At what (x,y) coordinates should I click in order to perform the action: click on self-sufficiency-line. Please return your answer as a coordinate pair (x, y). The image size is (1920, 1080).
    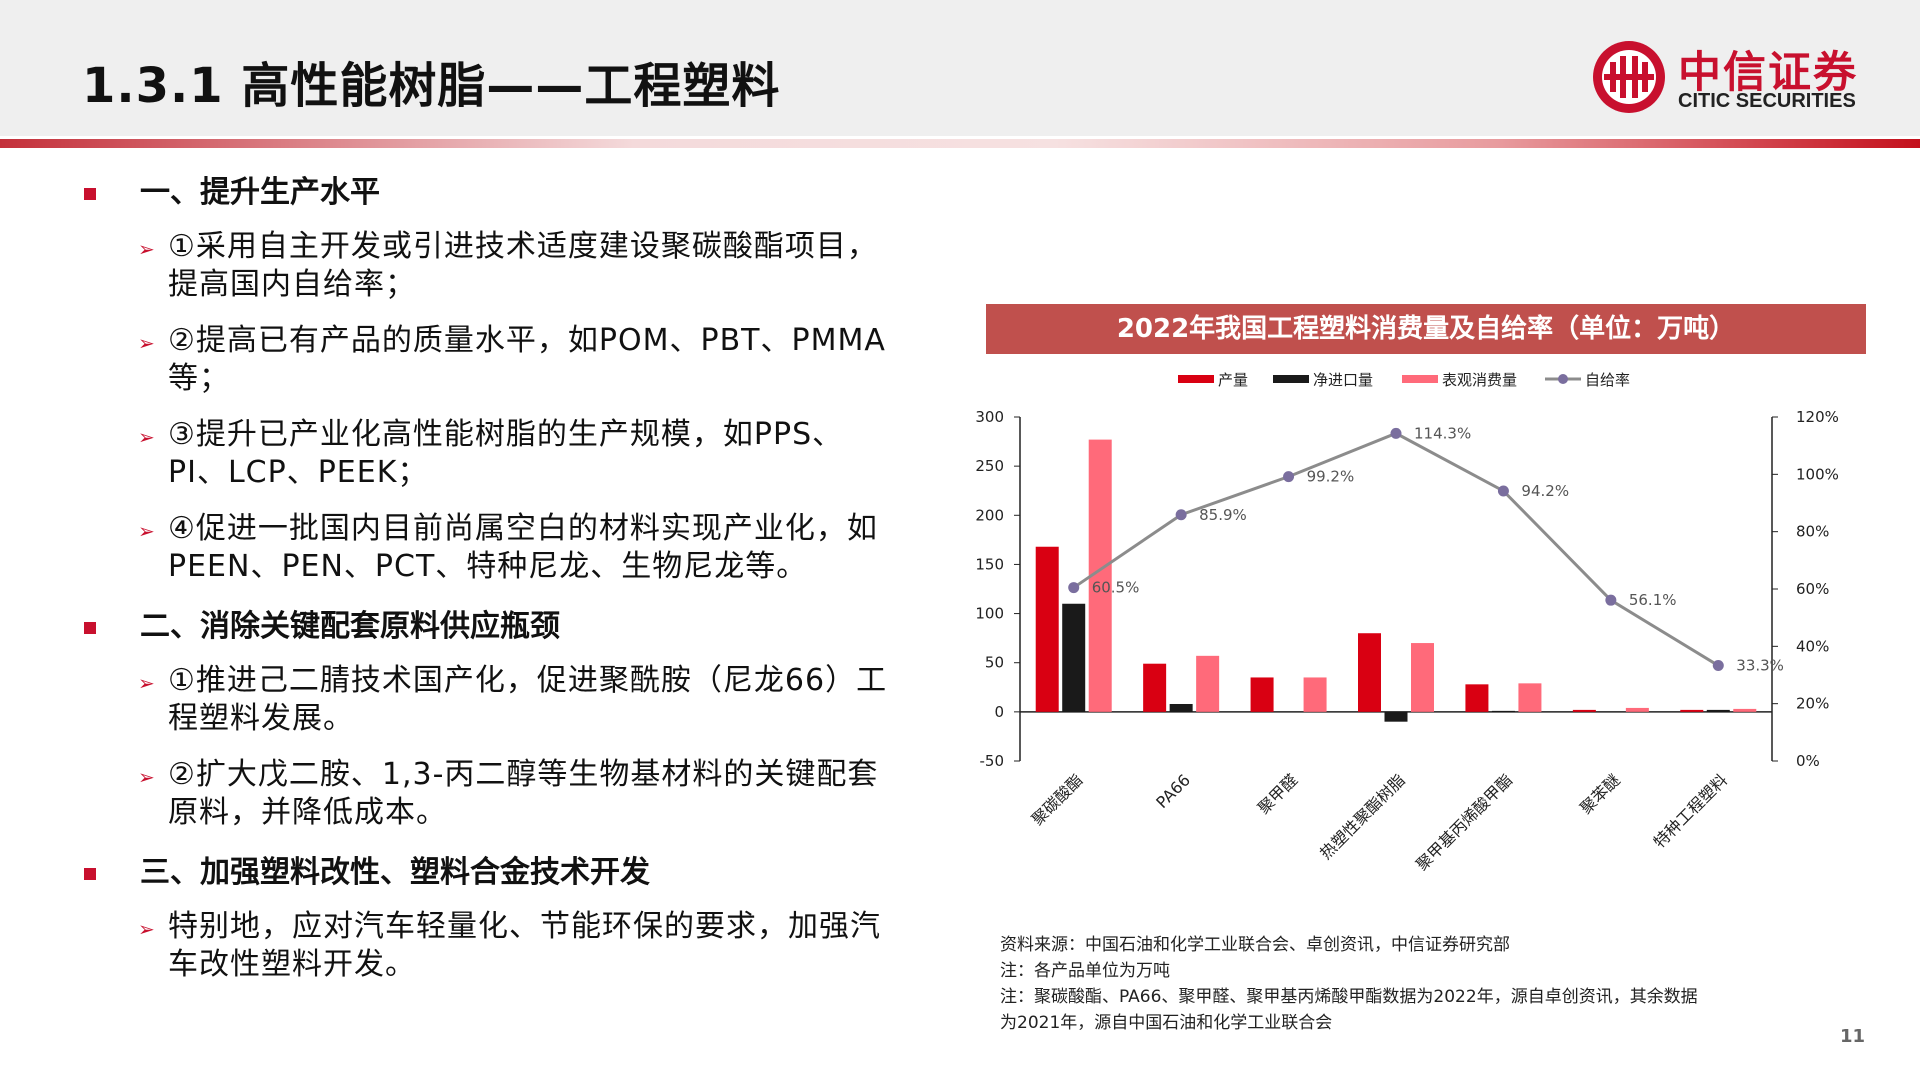
    Looking at the image, I should click on (1396, 549).